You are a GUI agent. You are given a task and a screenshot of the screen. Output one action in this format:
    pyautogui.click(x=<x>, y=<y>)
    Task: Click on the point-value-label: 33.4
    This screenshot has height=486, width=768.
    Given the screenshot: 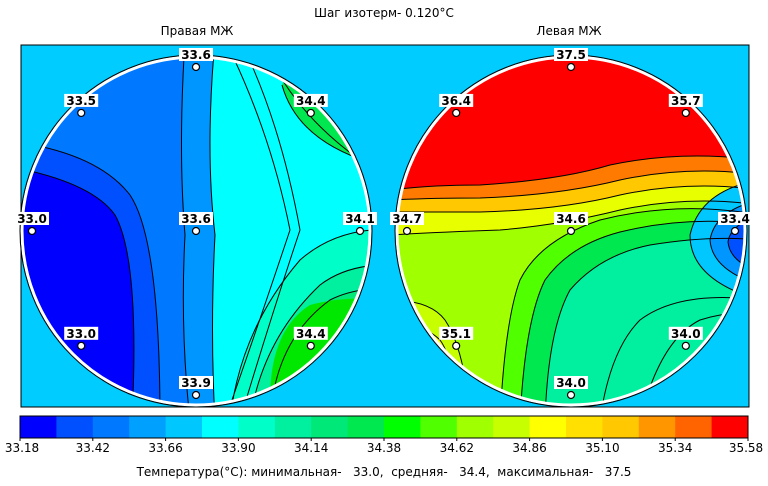 What is the action you would take?
    pyautogui.click(x=735, y=219)
    